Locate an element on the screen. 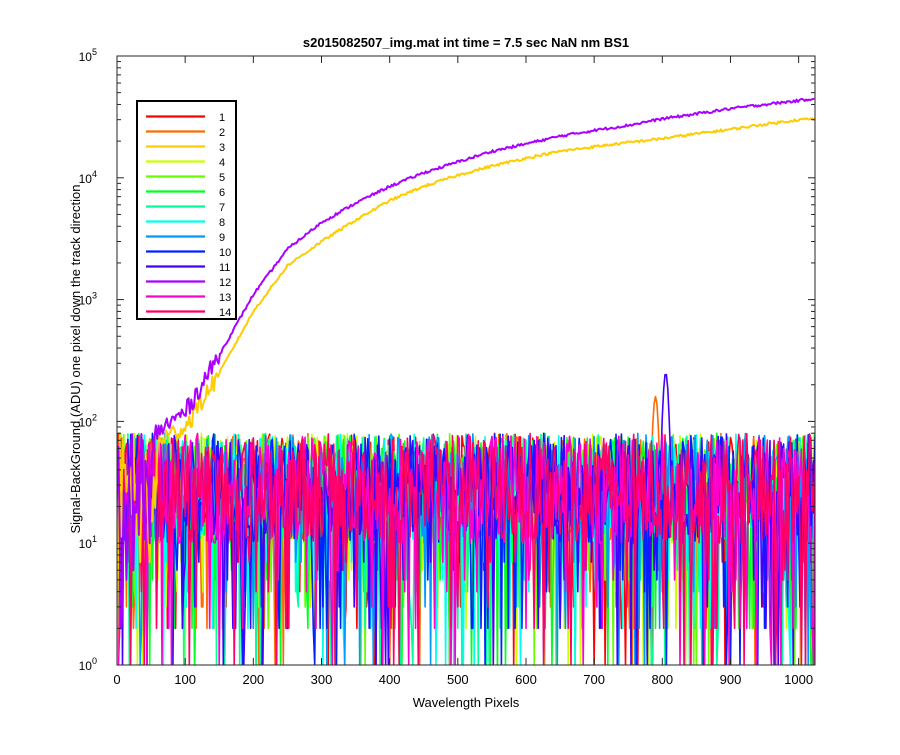  x-tick-label: 400 is located at coordinates (390, 679).